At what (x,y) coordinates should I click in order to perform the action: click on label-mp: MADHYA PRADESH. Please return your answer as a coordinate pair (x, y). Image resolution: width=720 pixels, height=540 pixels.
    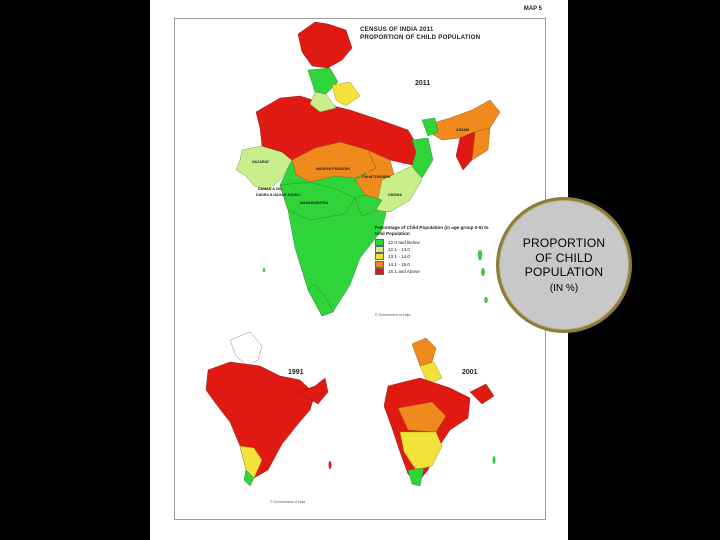
    Looking at the image, I should click on (333, 169).